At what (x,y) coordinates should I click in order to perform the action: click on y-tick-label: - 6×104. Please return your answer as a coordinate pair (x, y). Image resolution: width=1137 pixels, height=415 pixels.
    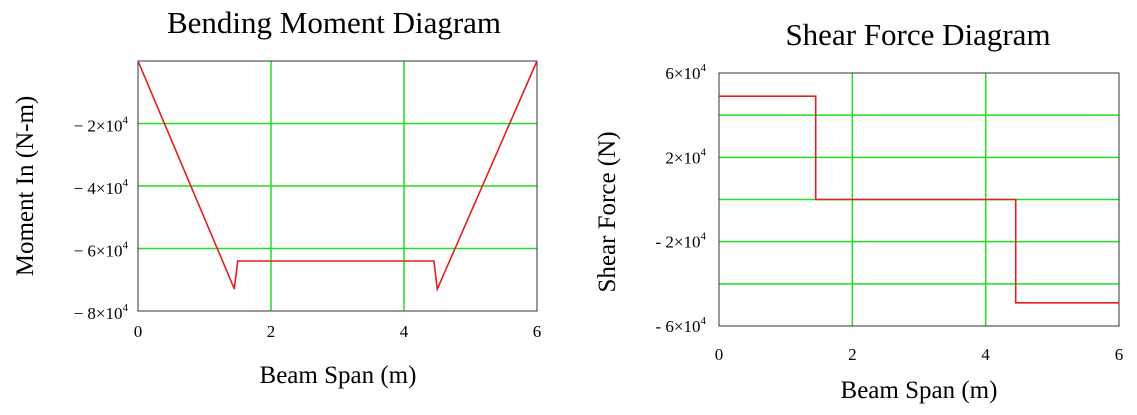
    Looking at the image, I should click on (681, 325).